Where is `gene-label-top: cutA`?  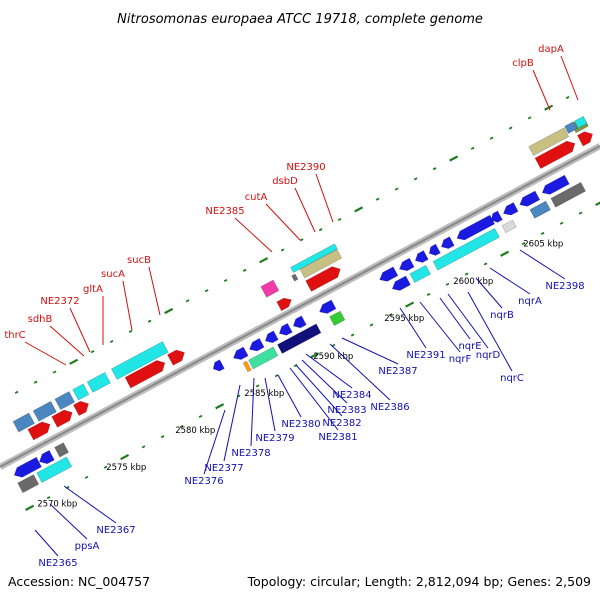
gene-label-top: cutA is located at coordinates (256, 197).